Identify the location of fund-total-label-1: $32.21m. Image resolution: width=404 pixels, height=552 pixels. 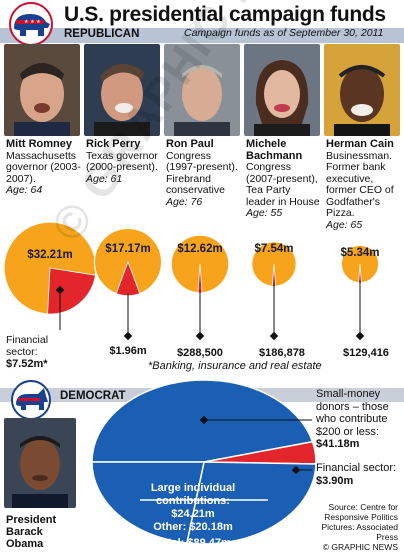
(49, 255).